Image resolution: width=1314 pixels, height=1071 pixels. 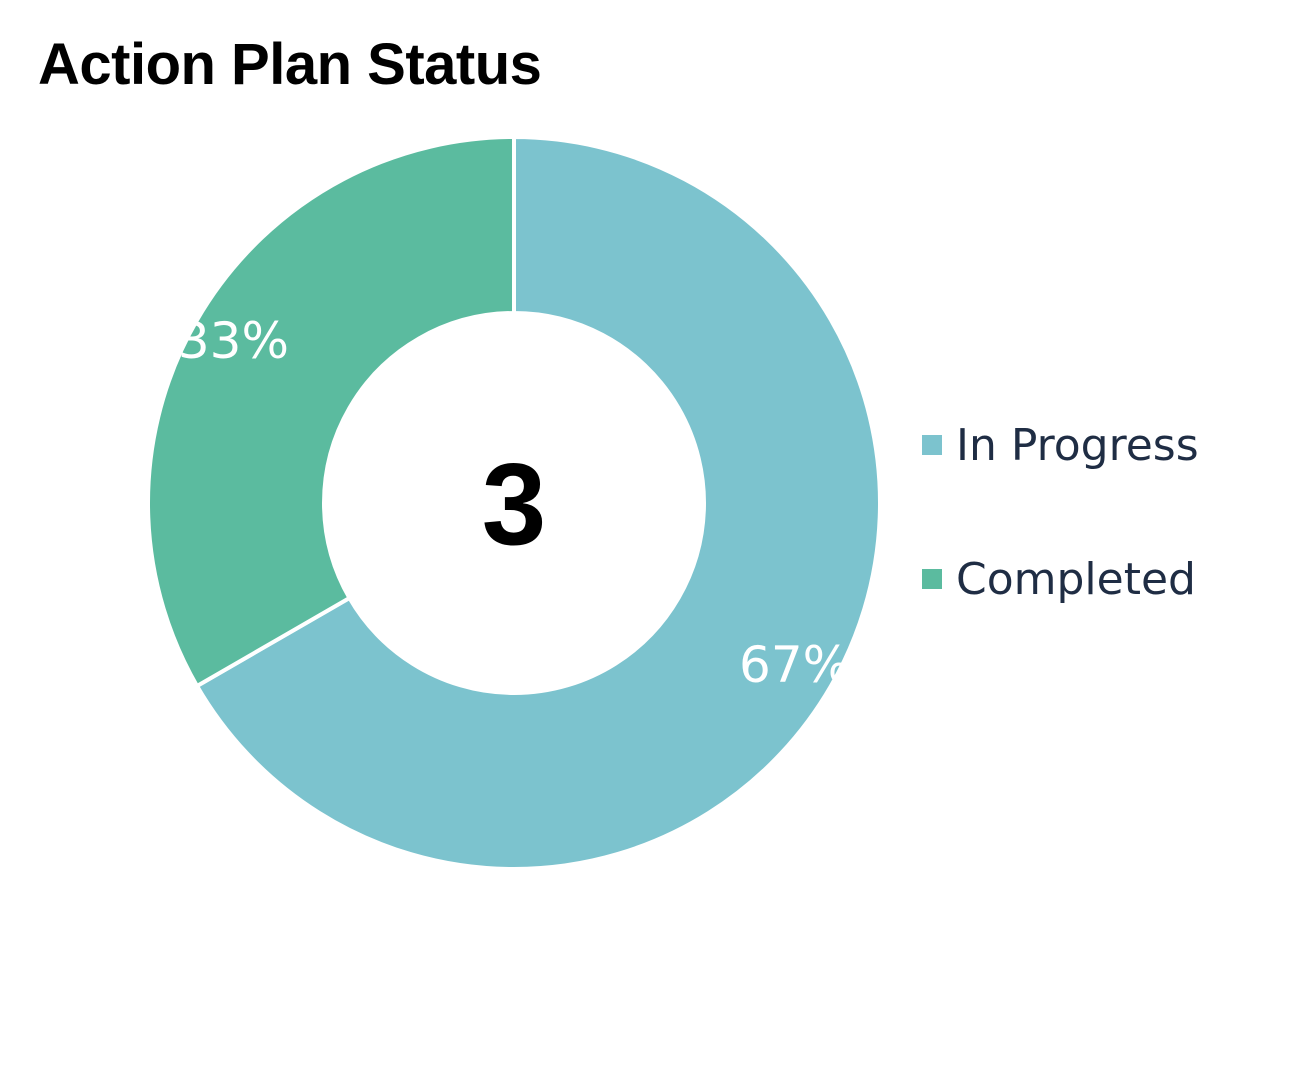 I want to click on legend-label-completed: Completed, so click(x=1076, y=579).